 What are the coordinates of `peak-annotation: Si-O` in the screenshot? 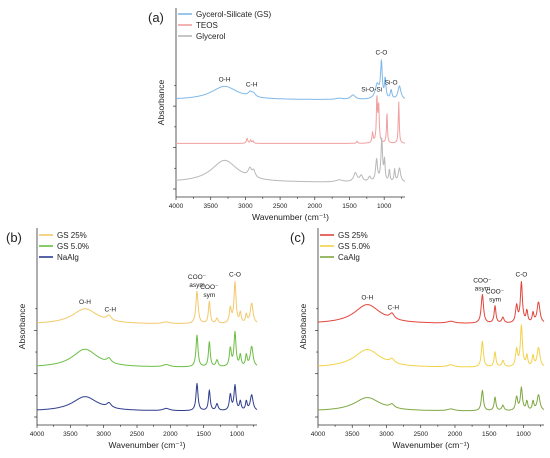 It's located at (391, 82).